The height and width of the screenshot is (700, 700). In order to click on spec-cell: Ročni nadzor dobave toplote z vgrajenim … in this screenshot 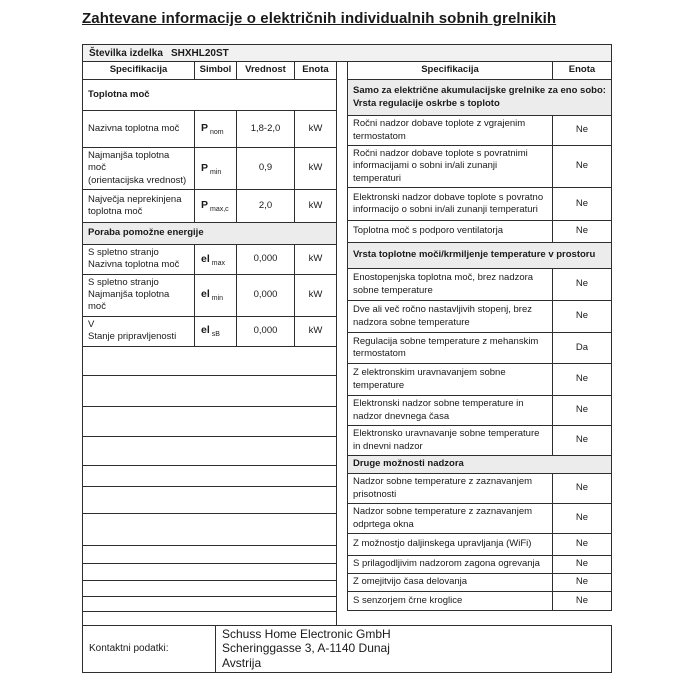, I will do `click(450, 130)`.